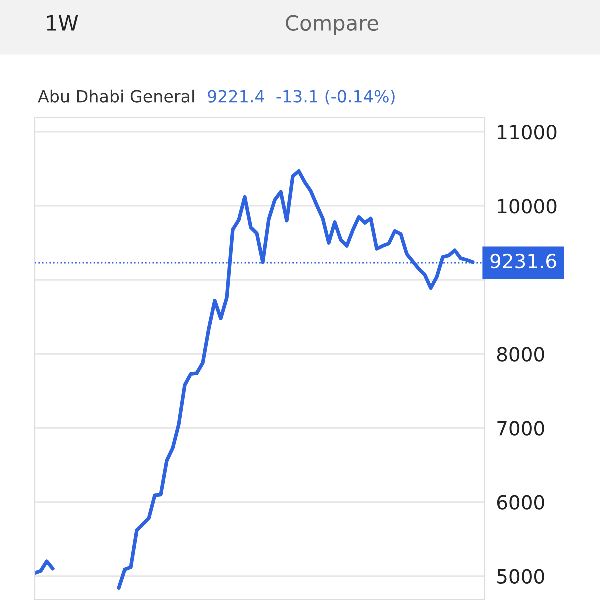 Image resolution: width=600 pixels, height=600 pixels. What do you see at coordinates (520, 502) in the screenshot?
I see `y-tick-label: 6000` at bounding box center [520, 502].